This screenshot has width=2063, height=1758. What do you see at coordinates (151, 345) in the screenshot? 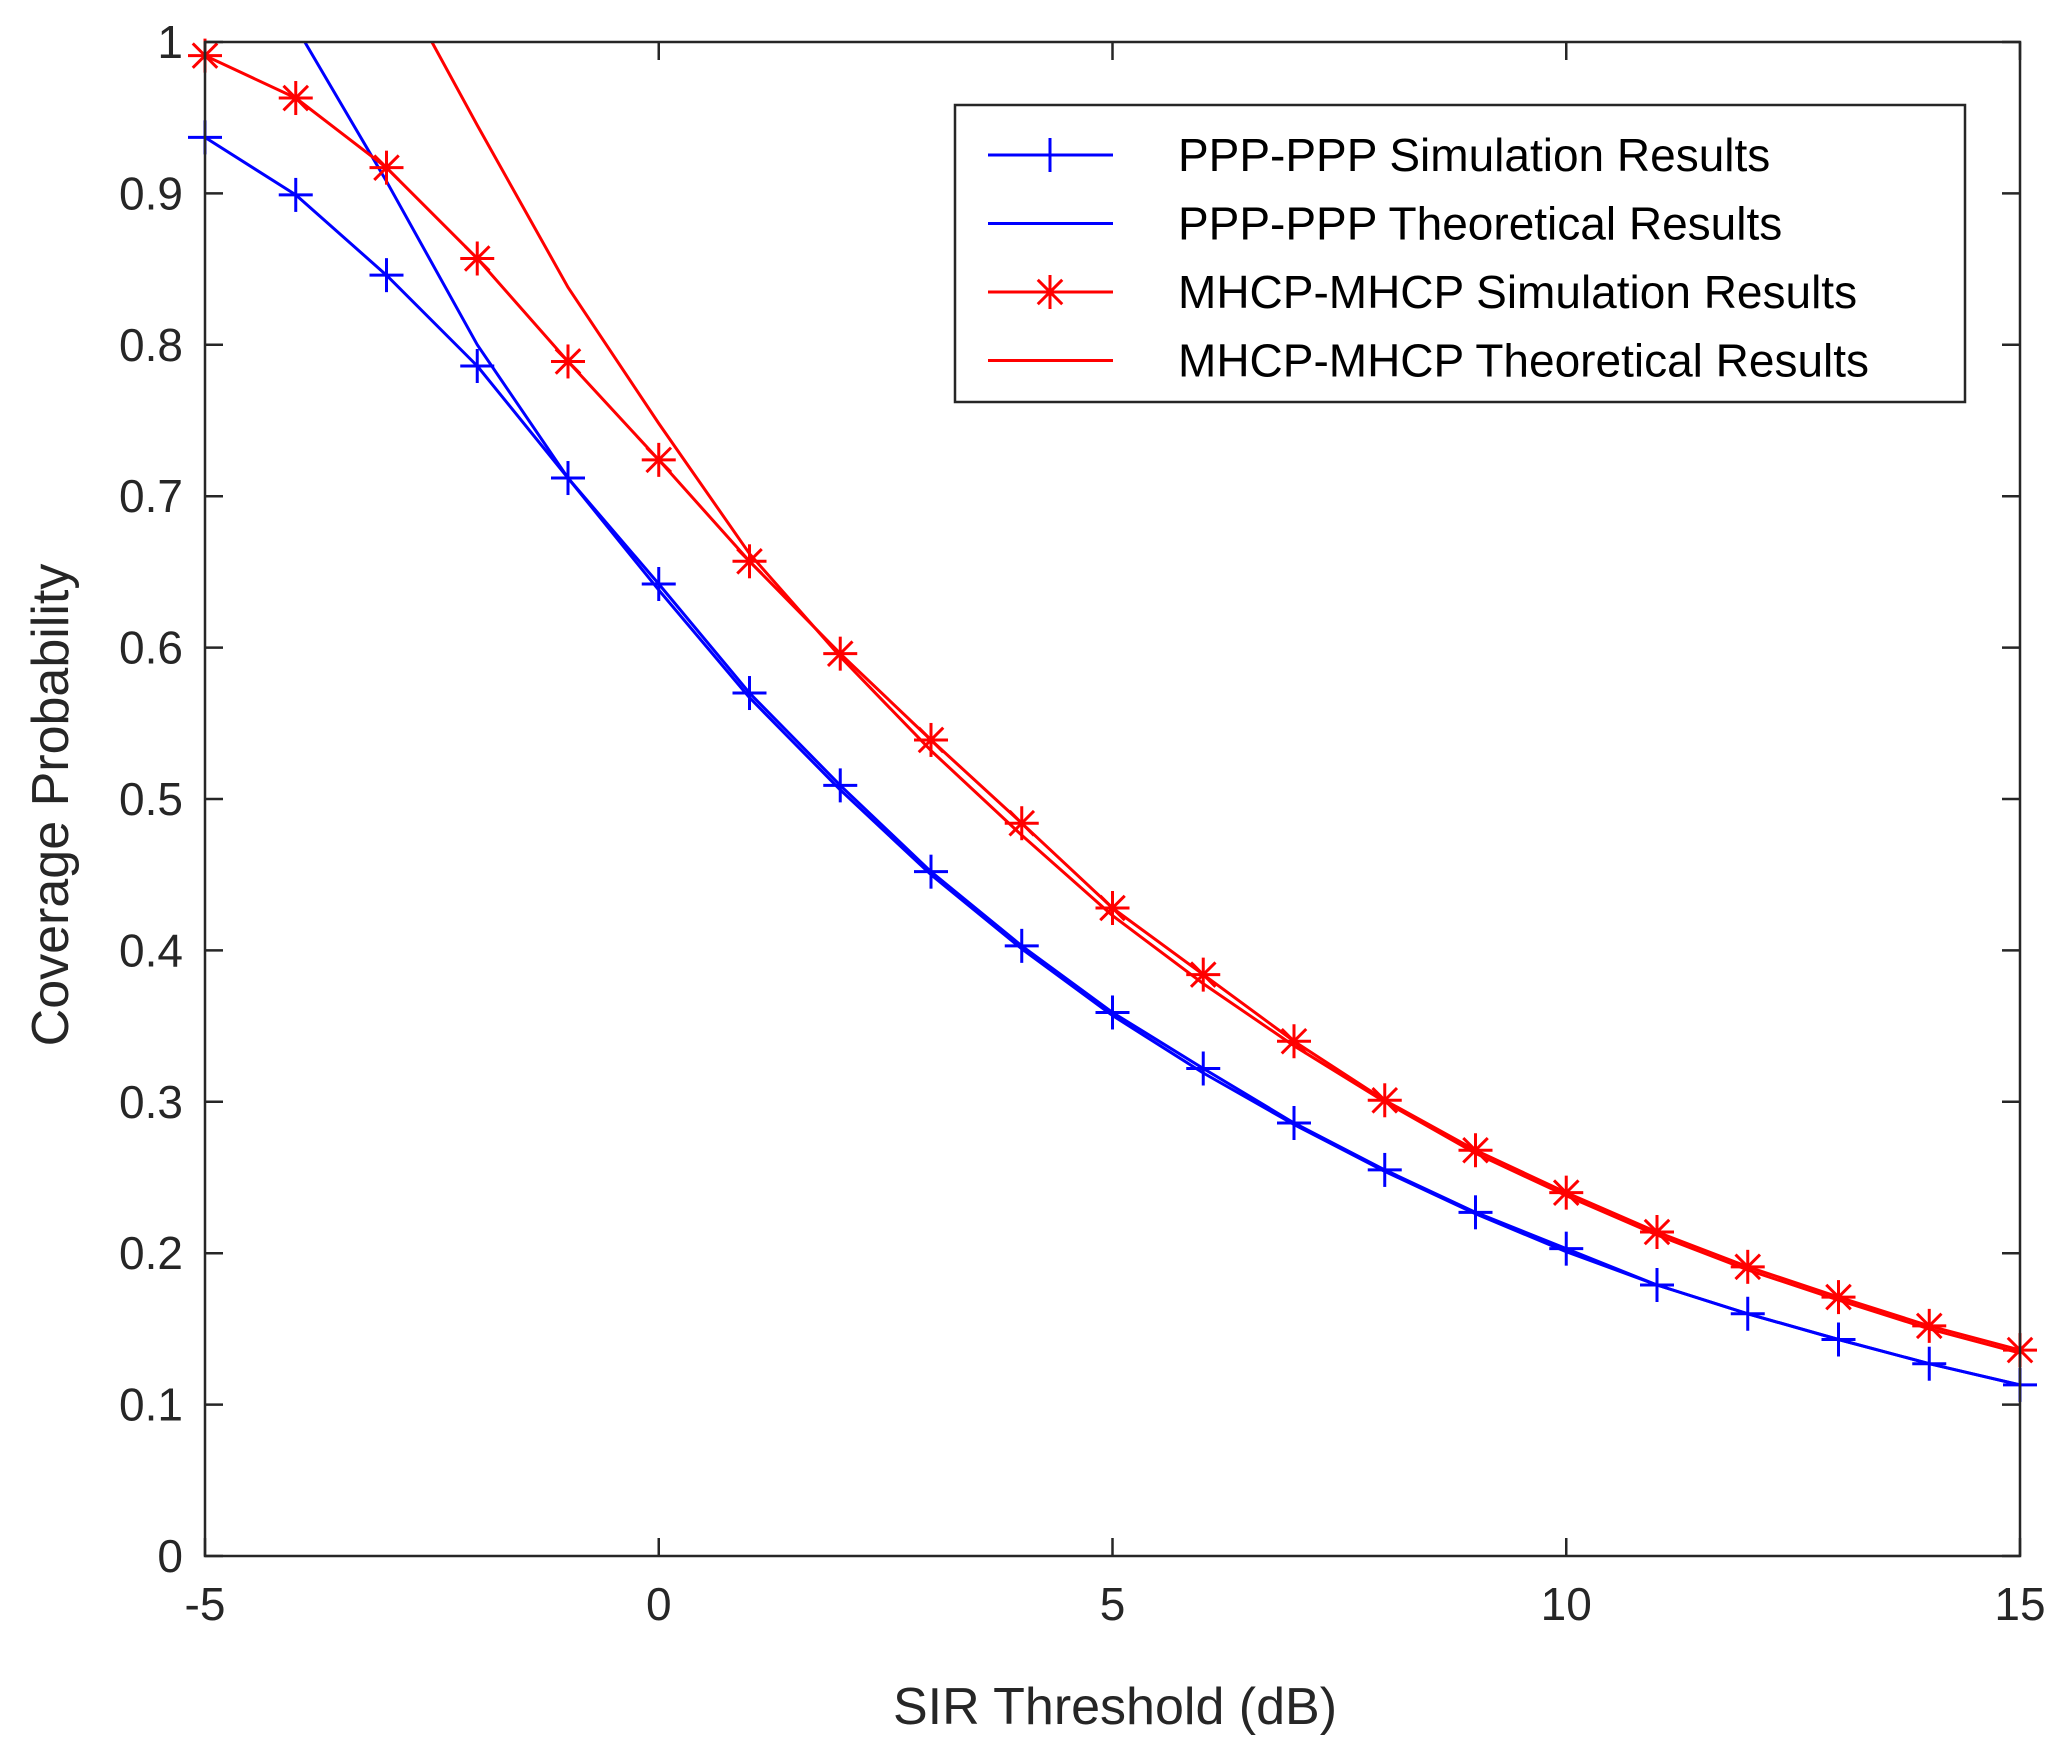
I see `y-tick-label: 0.8` at bounding box center [151, 345].